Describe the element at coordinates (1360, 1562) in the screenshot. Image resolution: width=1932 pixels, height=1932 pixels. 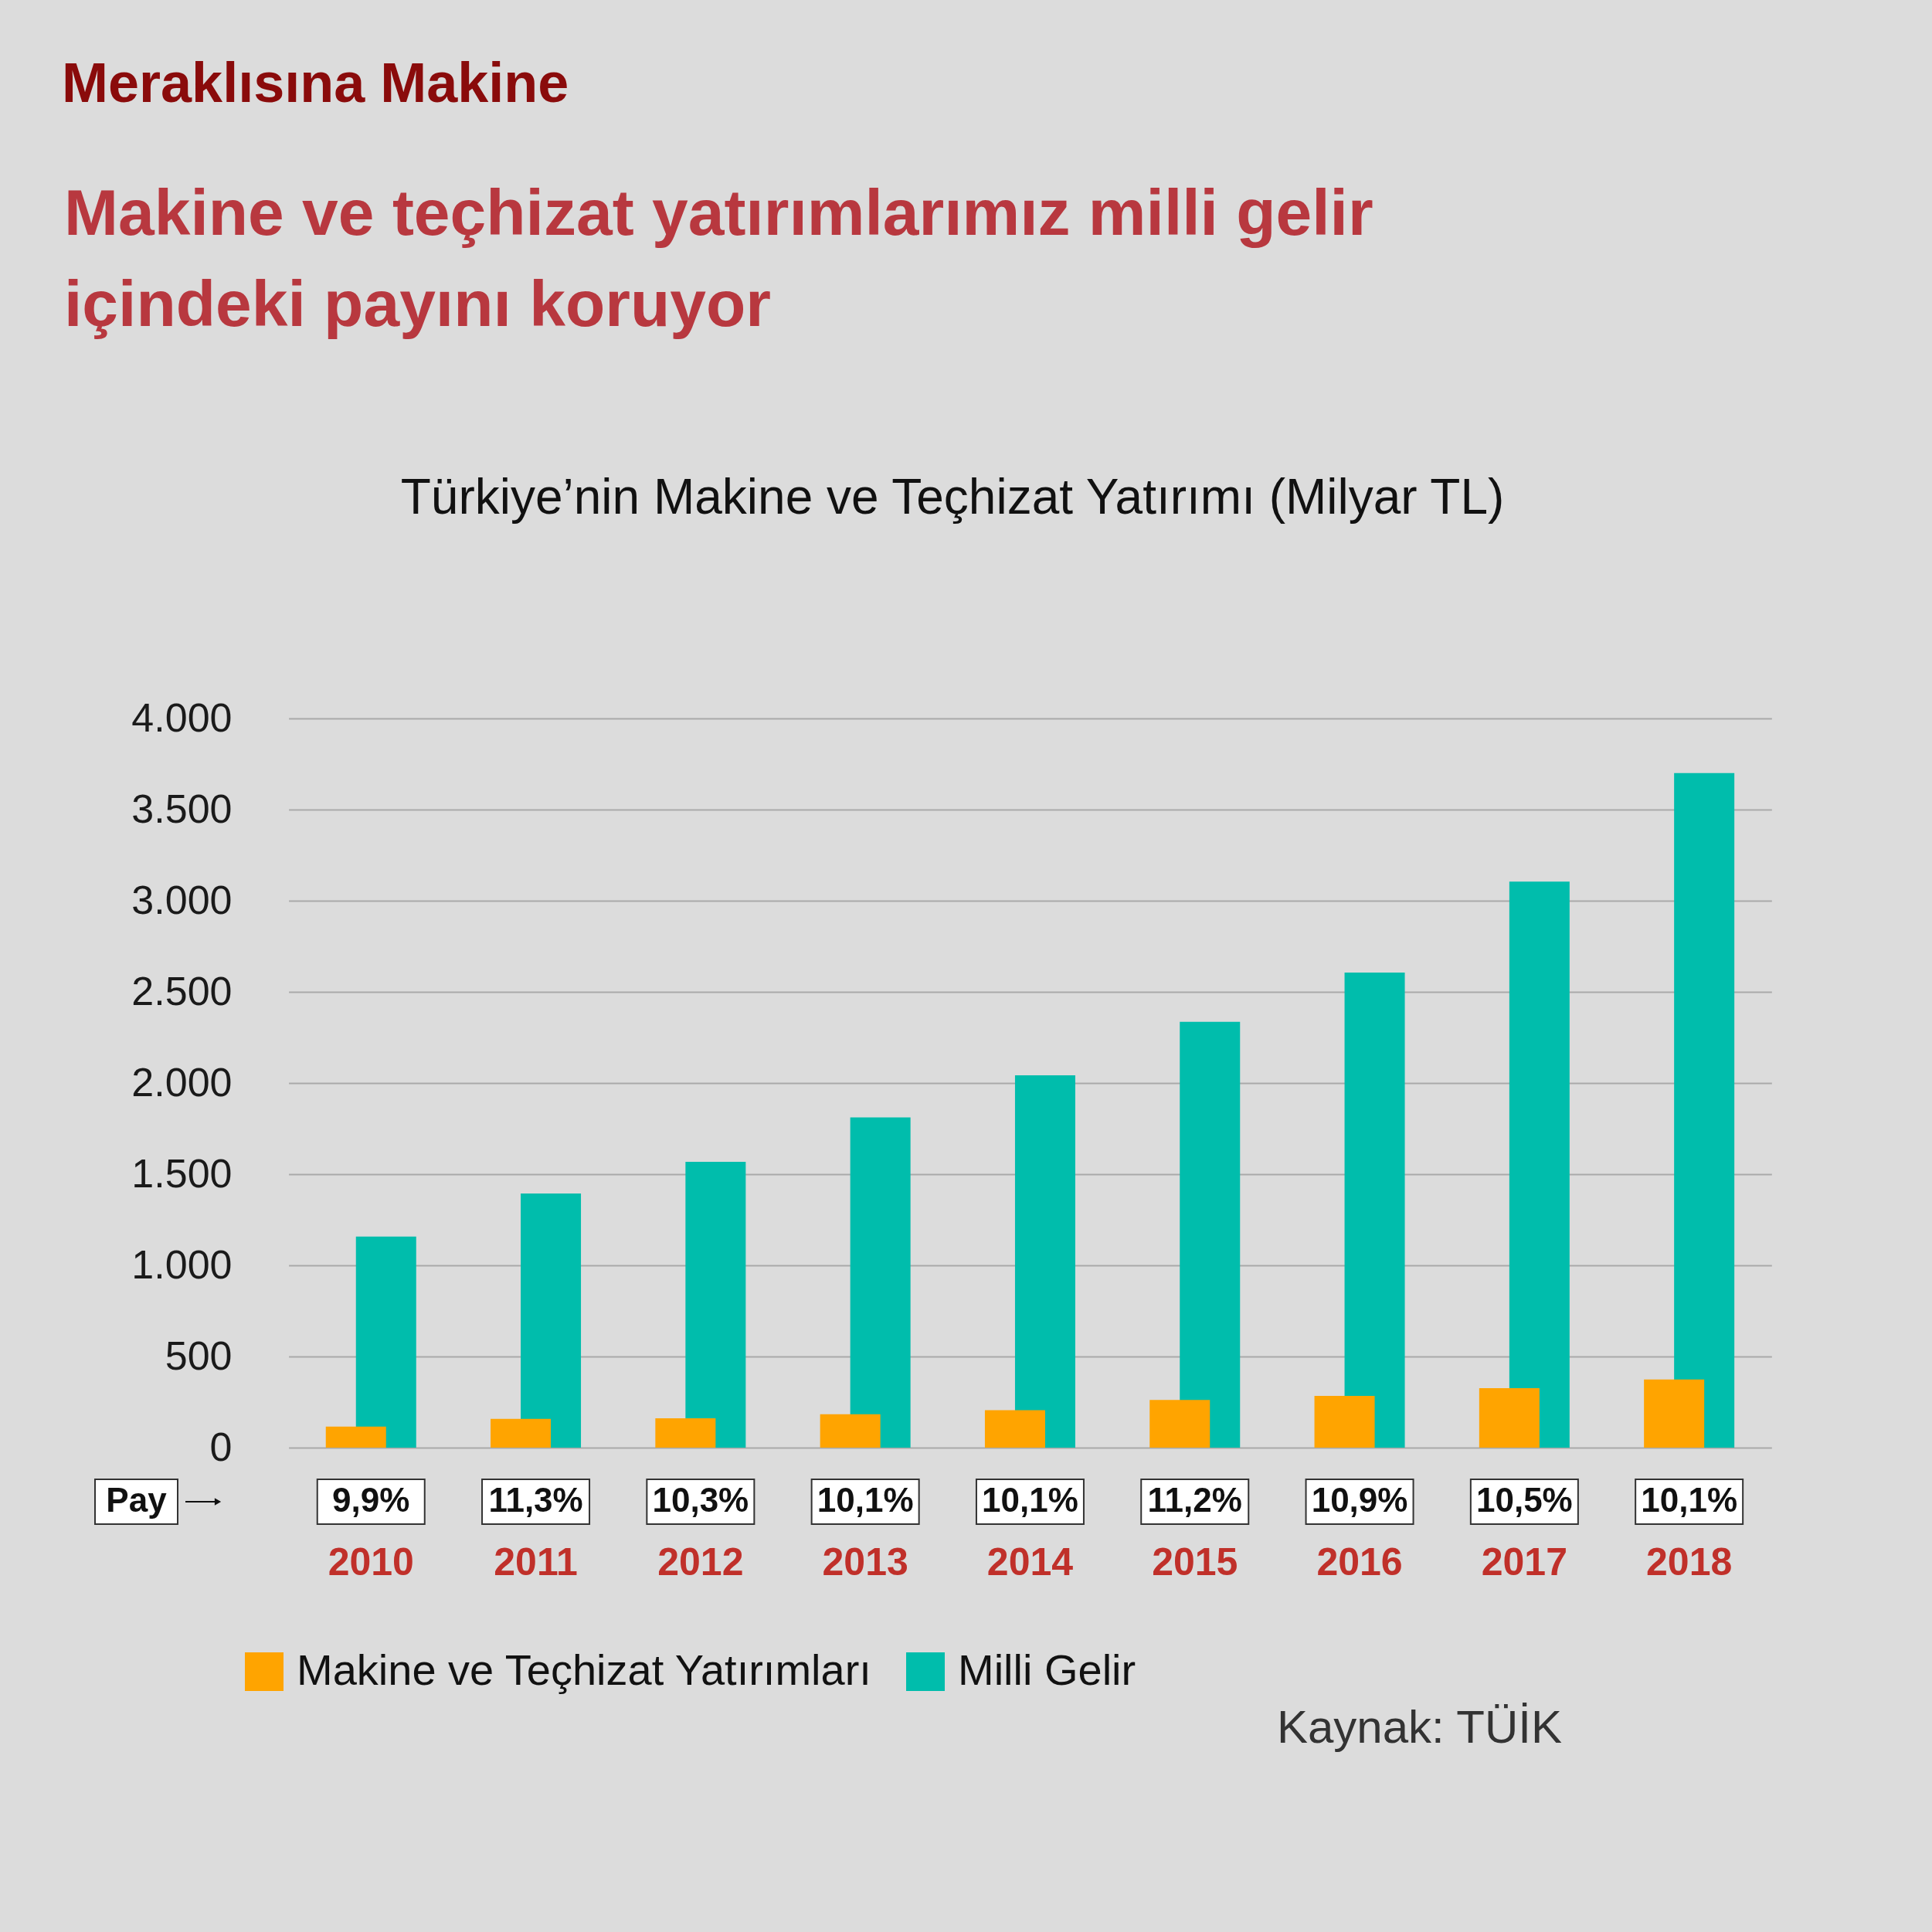
I see `x-tick-label: 2016` at that location.